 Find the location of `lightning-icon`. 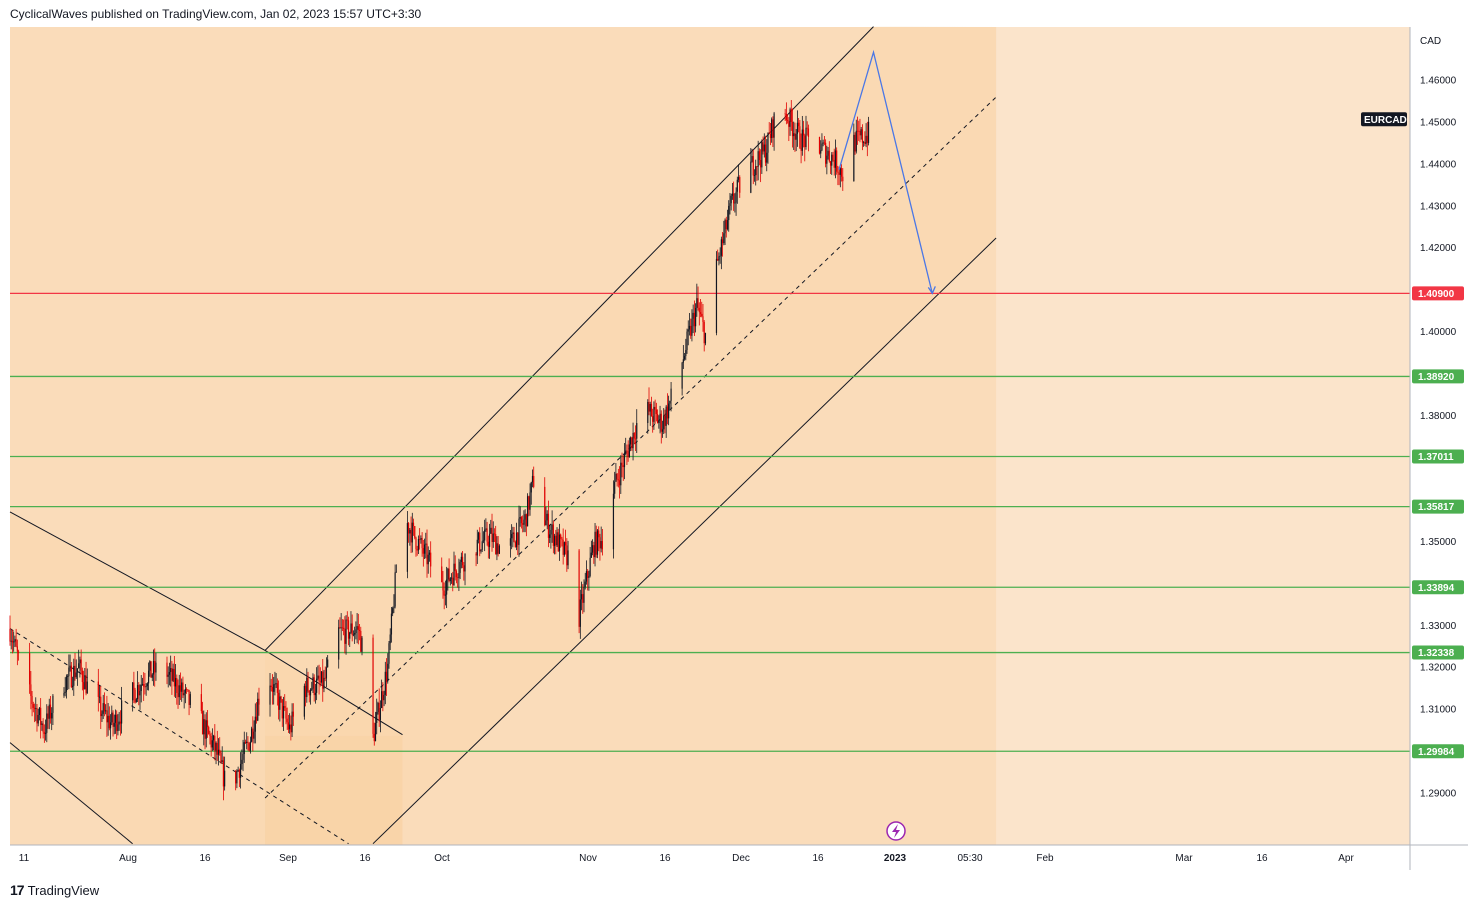

lightning-icon is located at coordinates (896, 831).